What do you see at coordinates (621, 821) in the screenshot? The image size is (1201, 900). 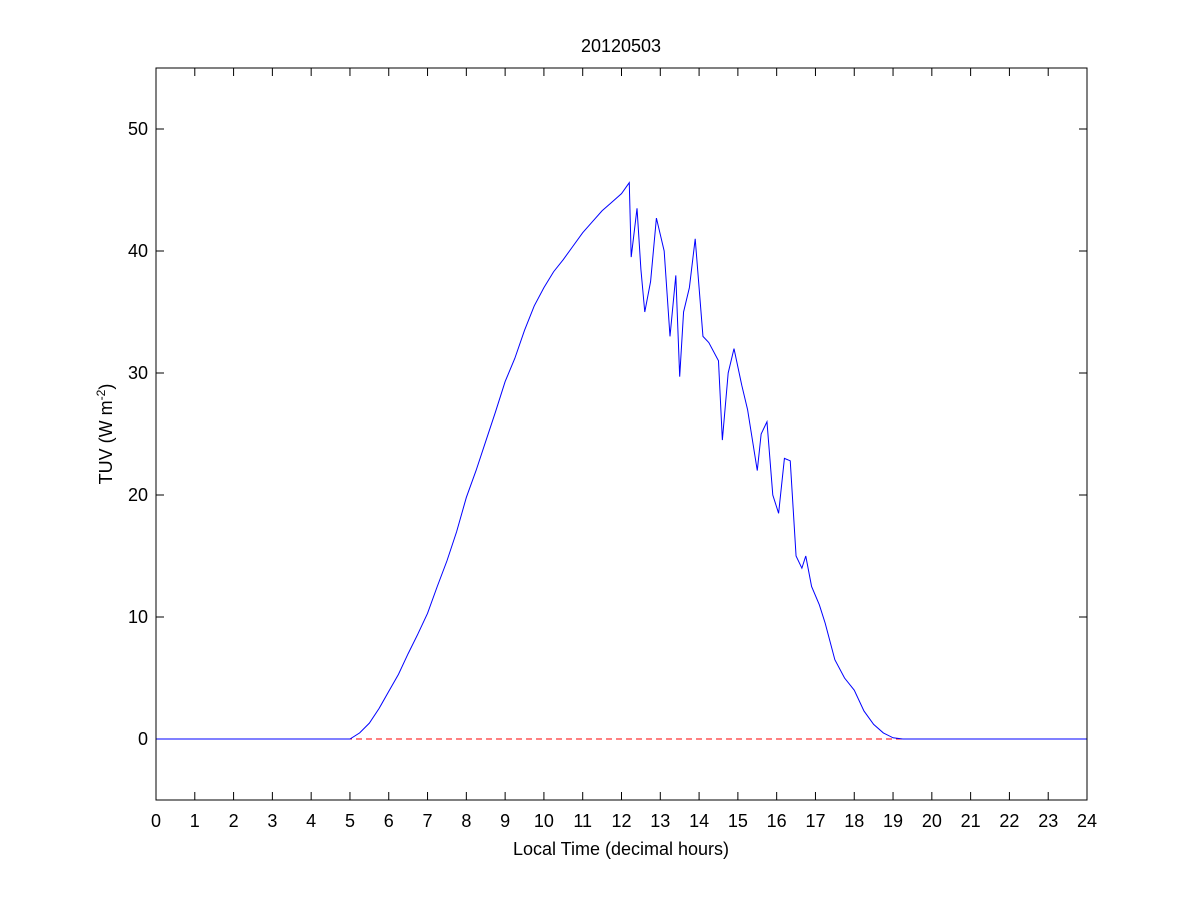 I see `x-tick-label: 12` at bounding box center [621, 821].